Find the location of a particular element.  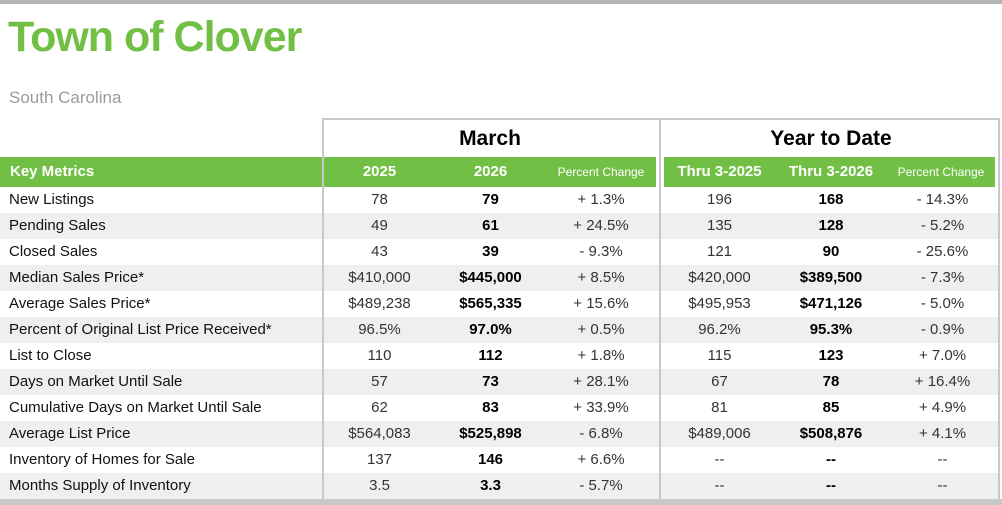

ytd-2026-value: -- is located at coordinates (831, 486).